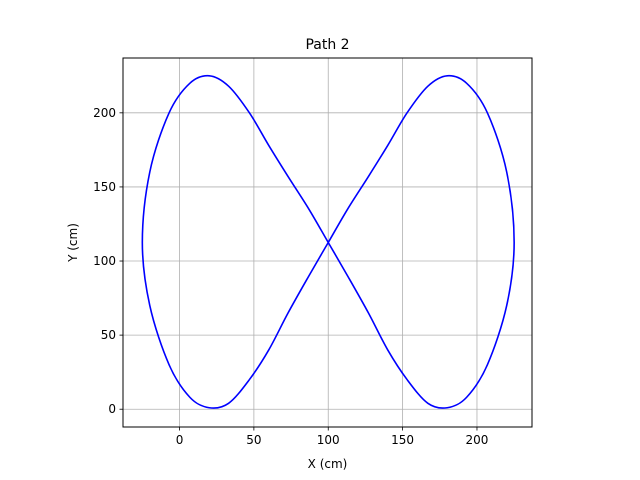  What do you see at coordinates (328, 440) in the screenshot?
I see `x-tick-label: 100` at bounding box center [328, 440].